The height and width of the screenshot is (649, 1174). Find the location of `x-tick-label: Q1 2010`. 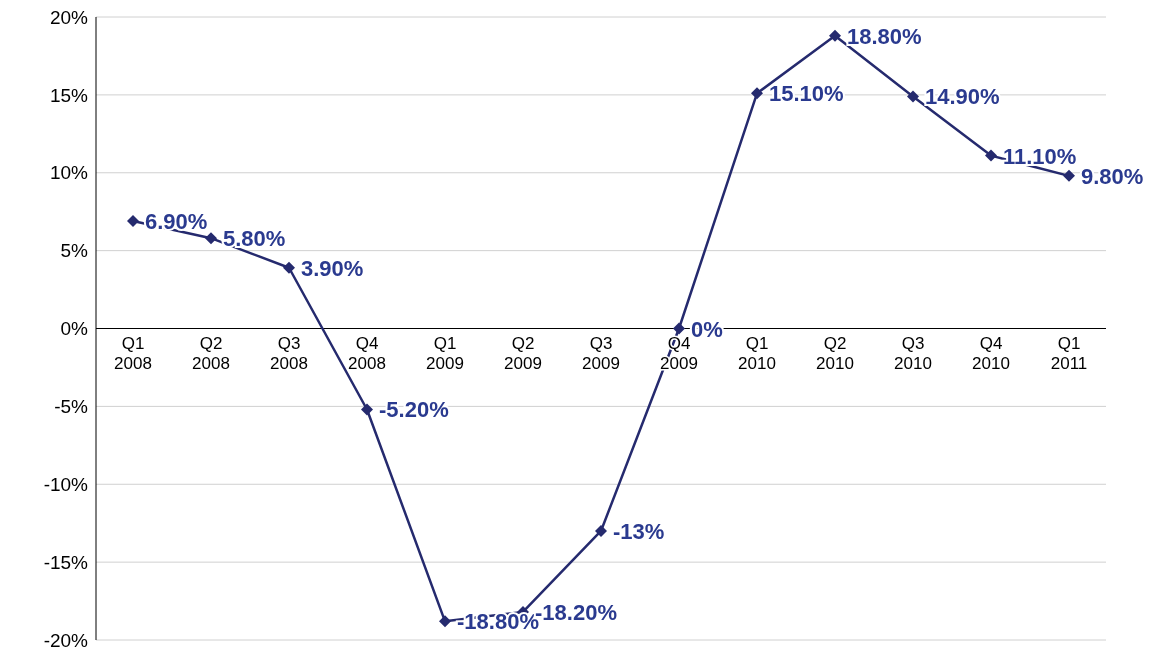

x-tick-label: Q1 2010 is located at coordinates (757, 353).